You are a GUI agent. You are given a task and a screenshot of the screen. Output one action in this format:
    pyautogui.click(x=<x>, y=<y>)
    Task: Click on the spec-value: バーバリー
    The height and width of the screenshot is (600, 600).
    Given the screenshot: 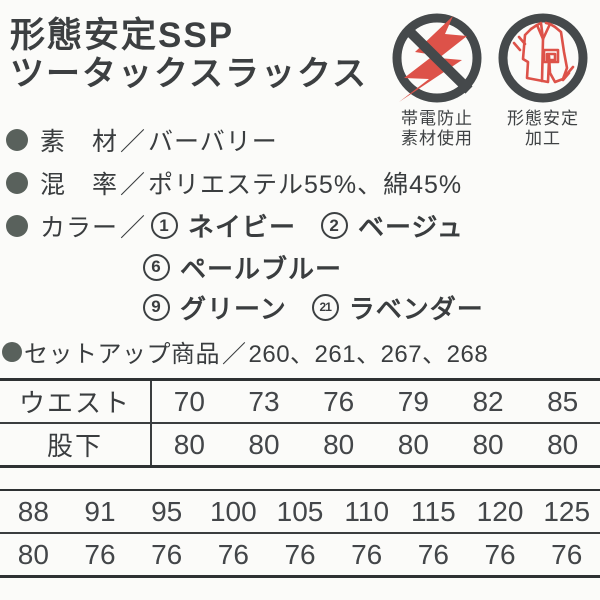 What is the action you would take?
    pyautogui.click(x=213, y=141)
    